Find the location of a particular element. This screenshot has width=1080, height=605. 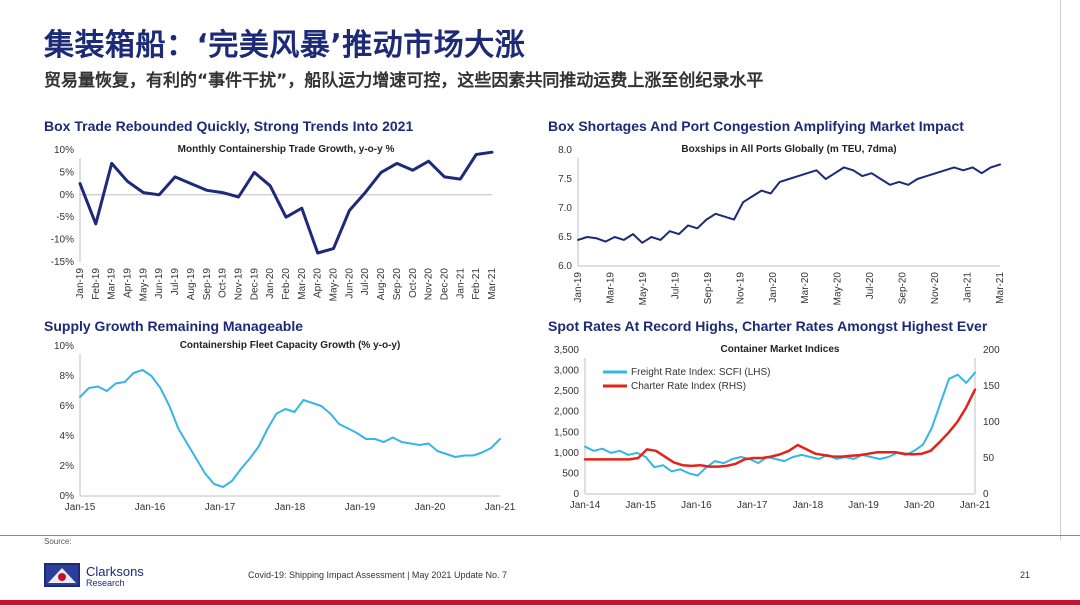

panel-title-fleet-growth: Supply Growth Remaining Manageable is located at coordinates (174, 326).